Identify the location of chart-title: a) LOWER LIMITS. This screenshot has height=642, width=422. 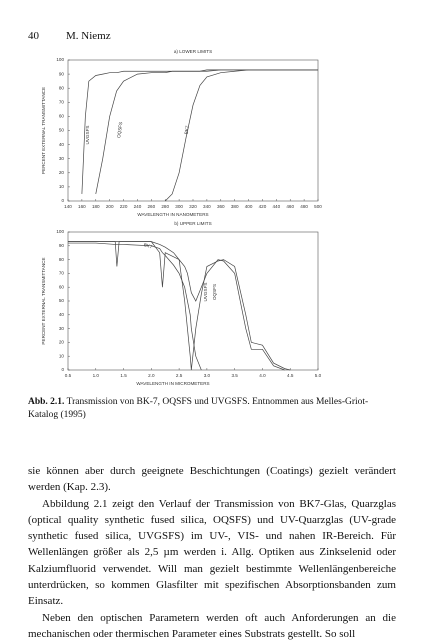
(193, 51).